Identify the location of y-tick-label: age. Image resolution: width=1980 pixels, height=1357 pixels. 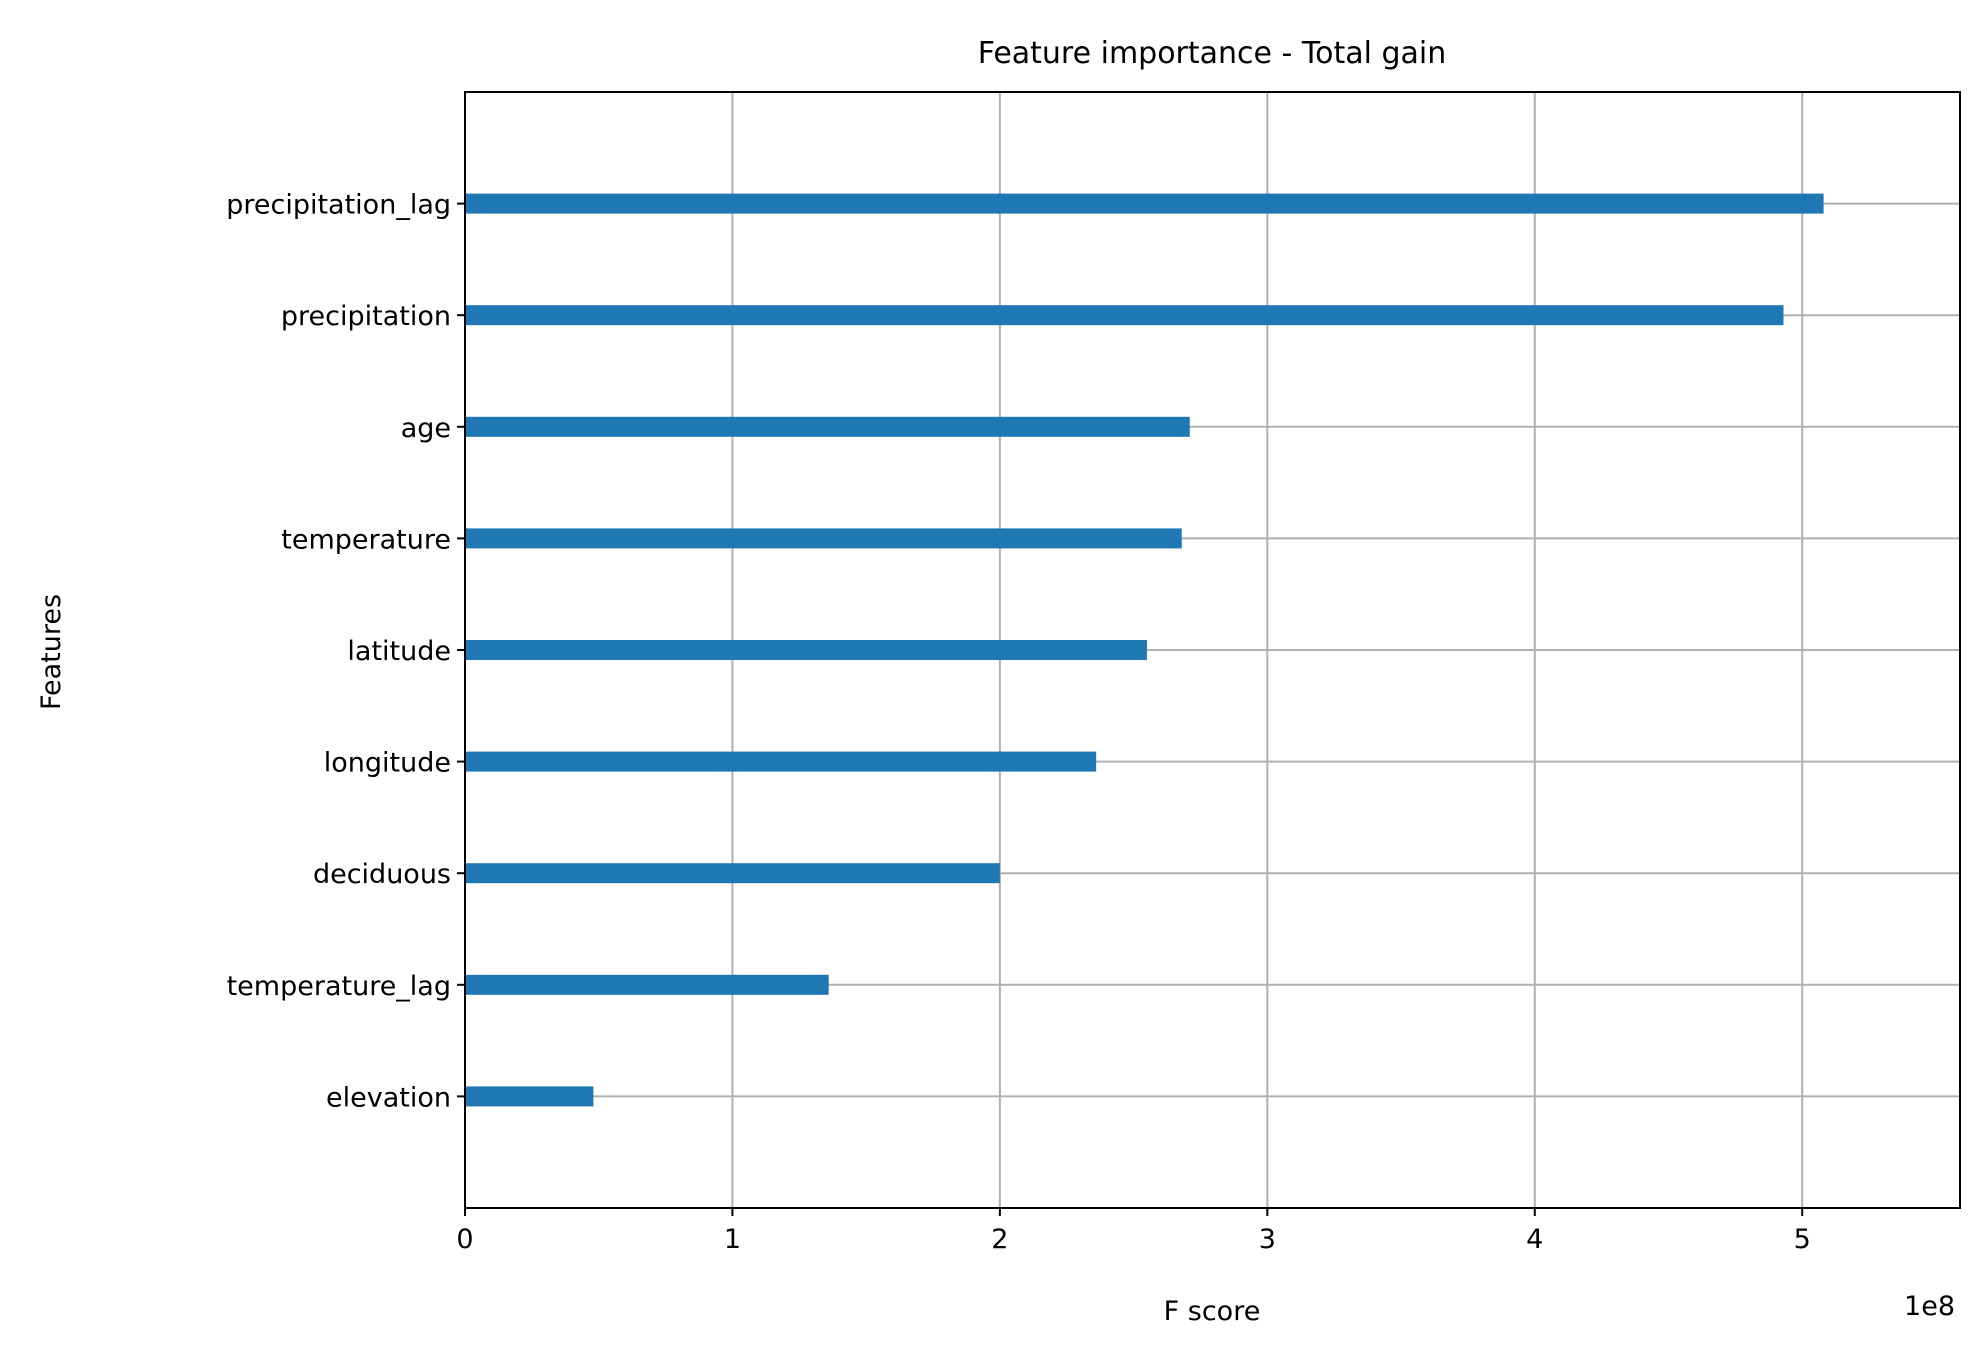
(426, 428).